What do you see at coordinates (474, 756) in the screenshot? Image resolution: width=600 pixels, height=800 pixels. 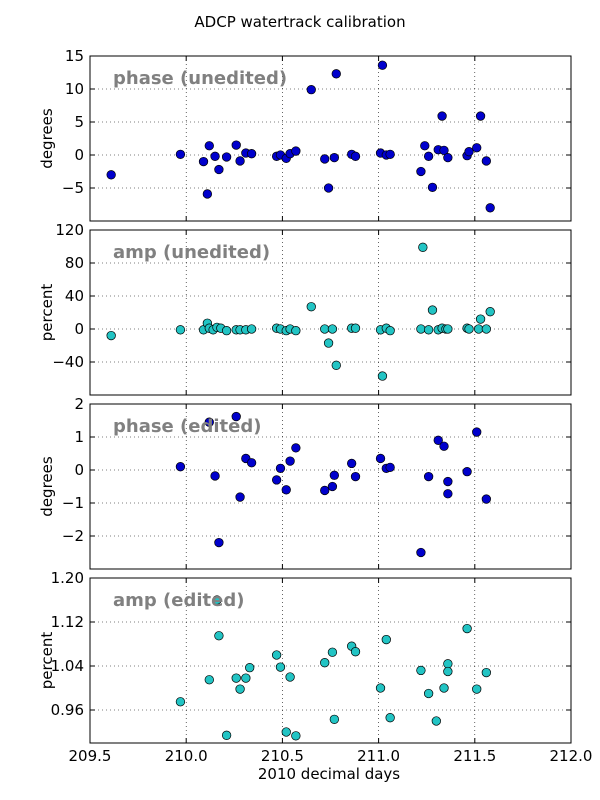 I see `x-tick-label: 211.5` at bounding box center [474, 756].